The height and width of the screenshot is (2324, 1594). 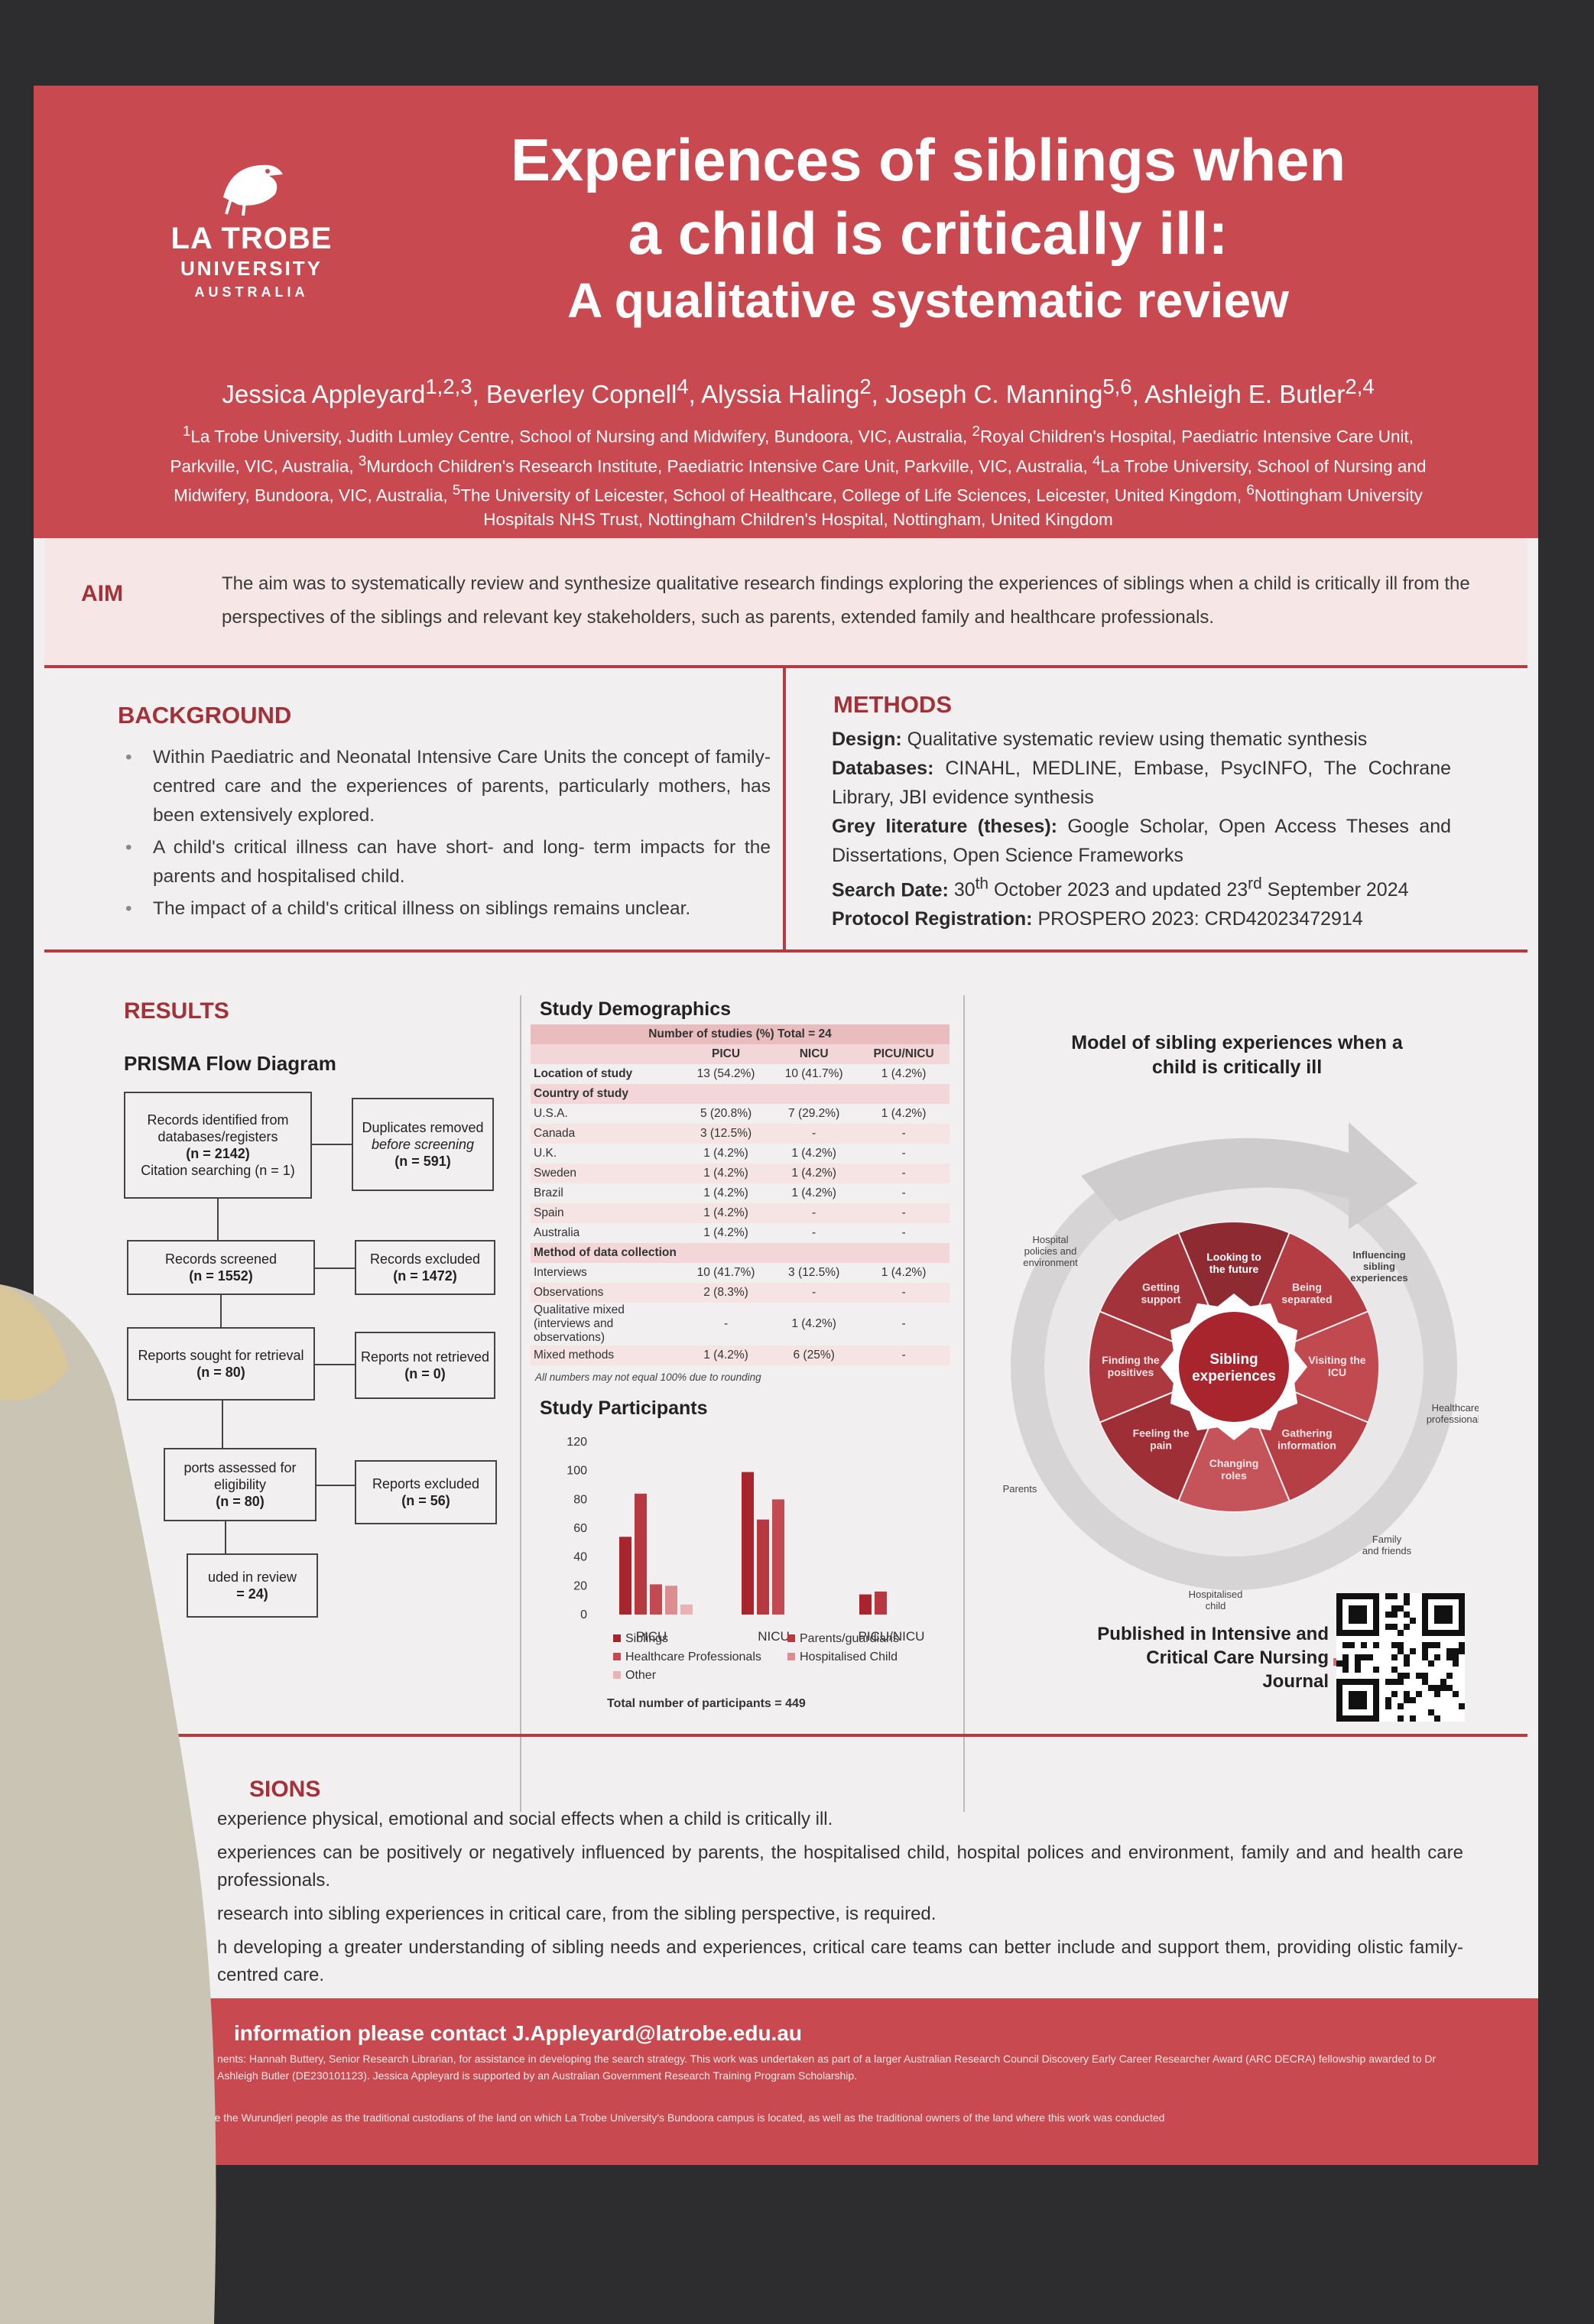 What do you see at coordinates (730, 1272) in the screenshot?
I see `table-row: Interviews 10 (41.7%) 3 (12.5%) 1 (4.2%)` at bounding box center [730, 1272].